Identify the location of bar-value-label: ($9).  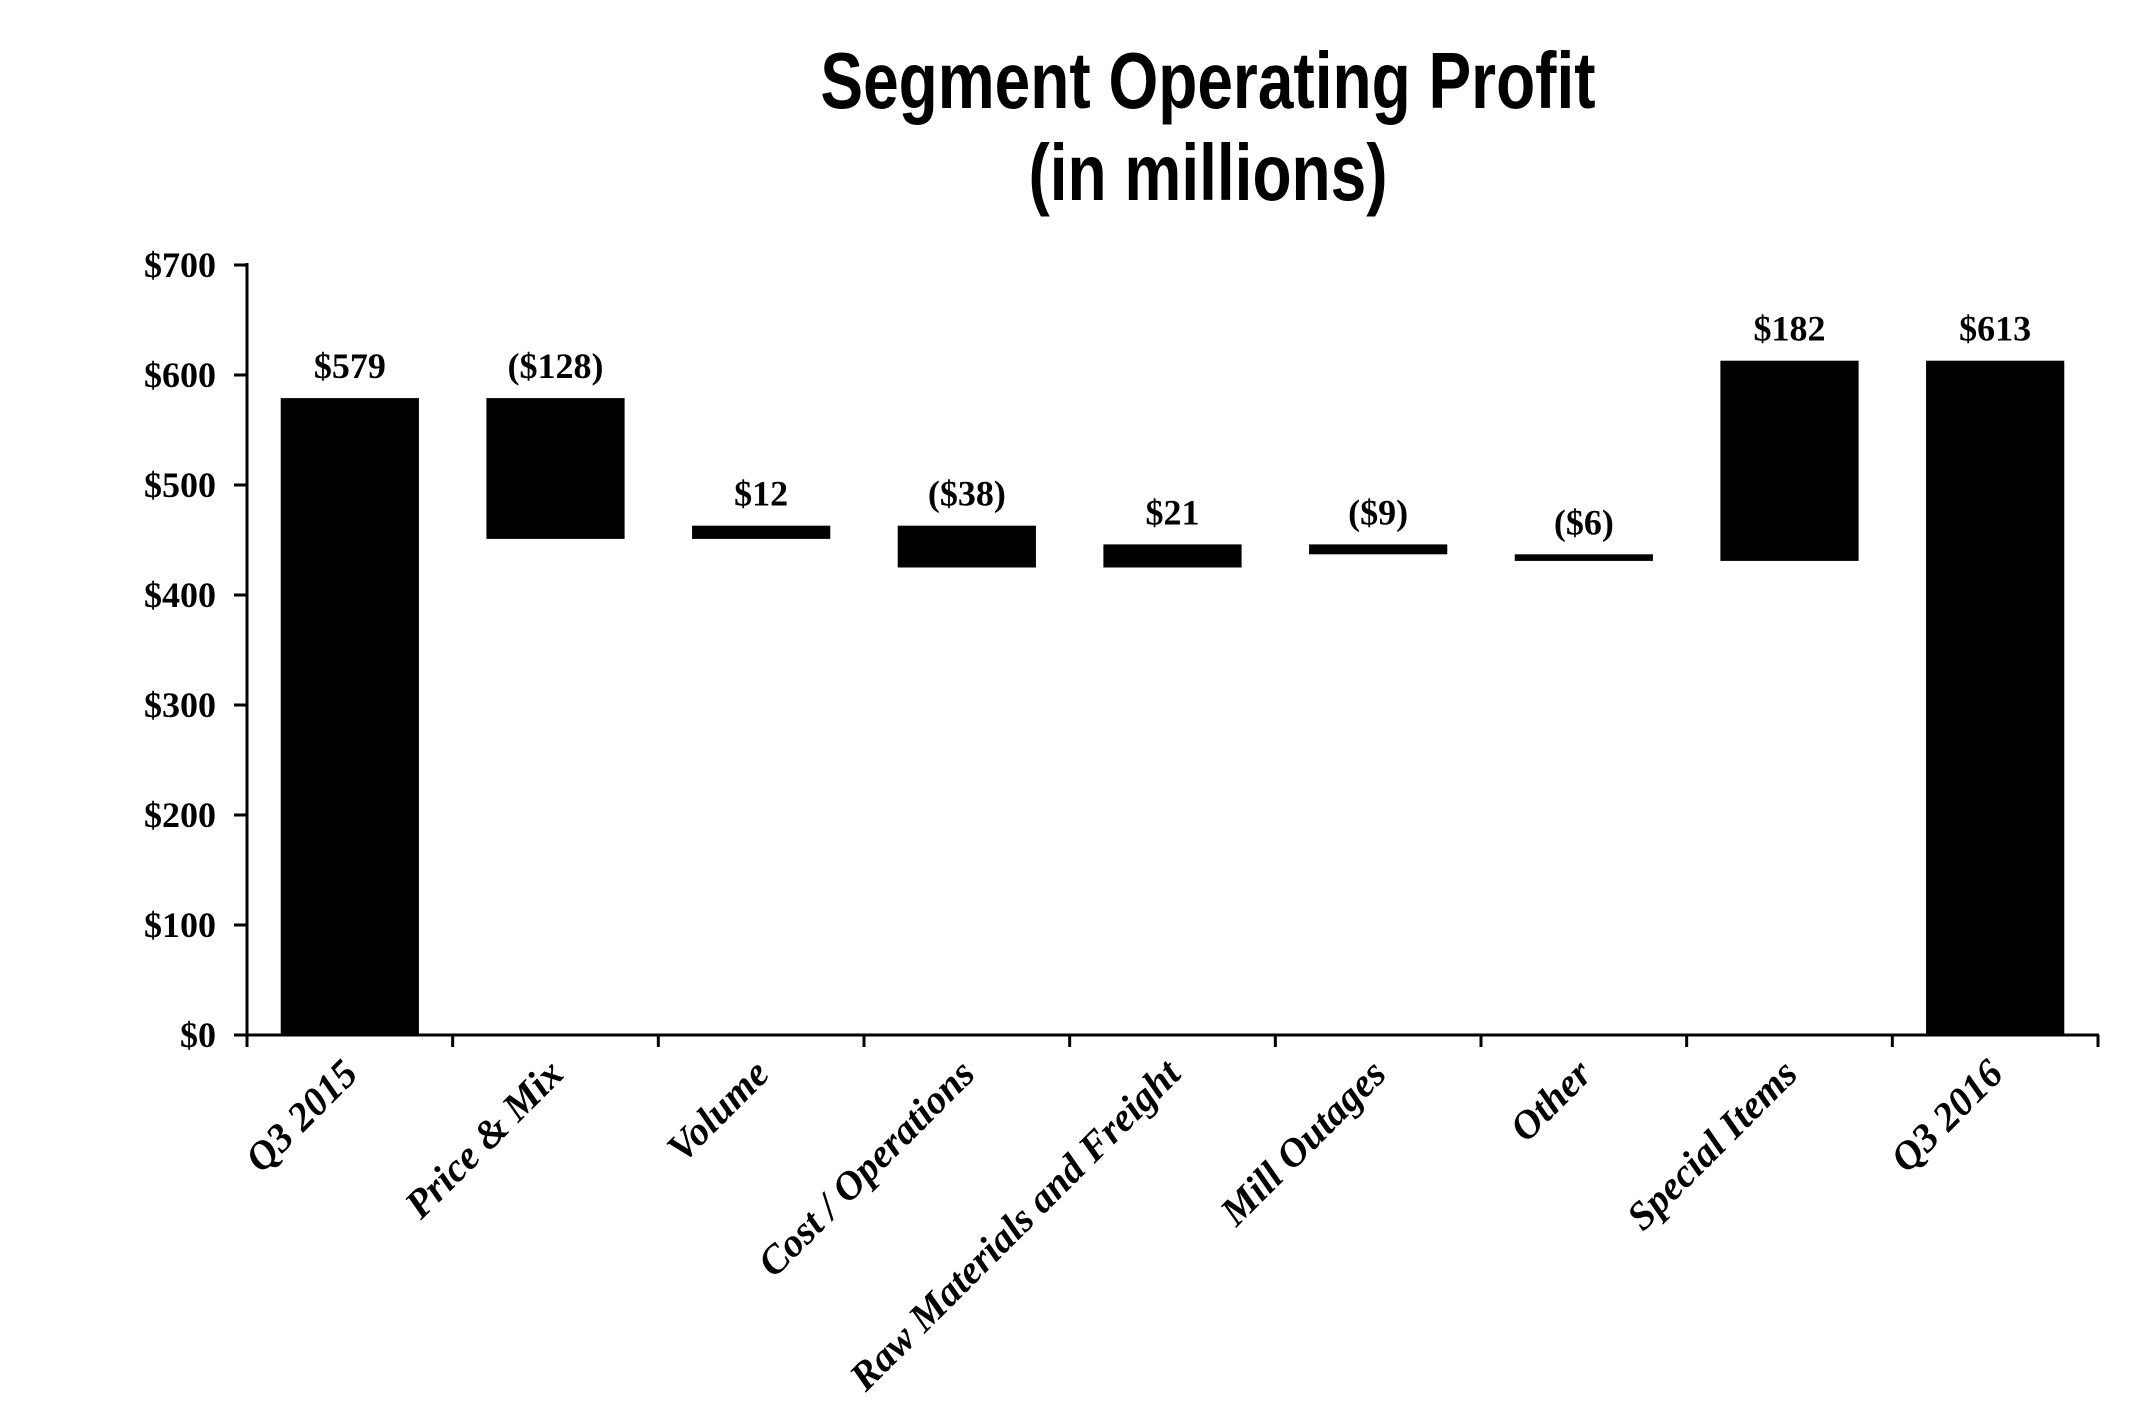
(1378, 512).